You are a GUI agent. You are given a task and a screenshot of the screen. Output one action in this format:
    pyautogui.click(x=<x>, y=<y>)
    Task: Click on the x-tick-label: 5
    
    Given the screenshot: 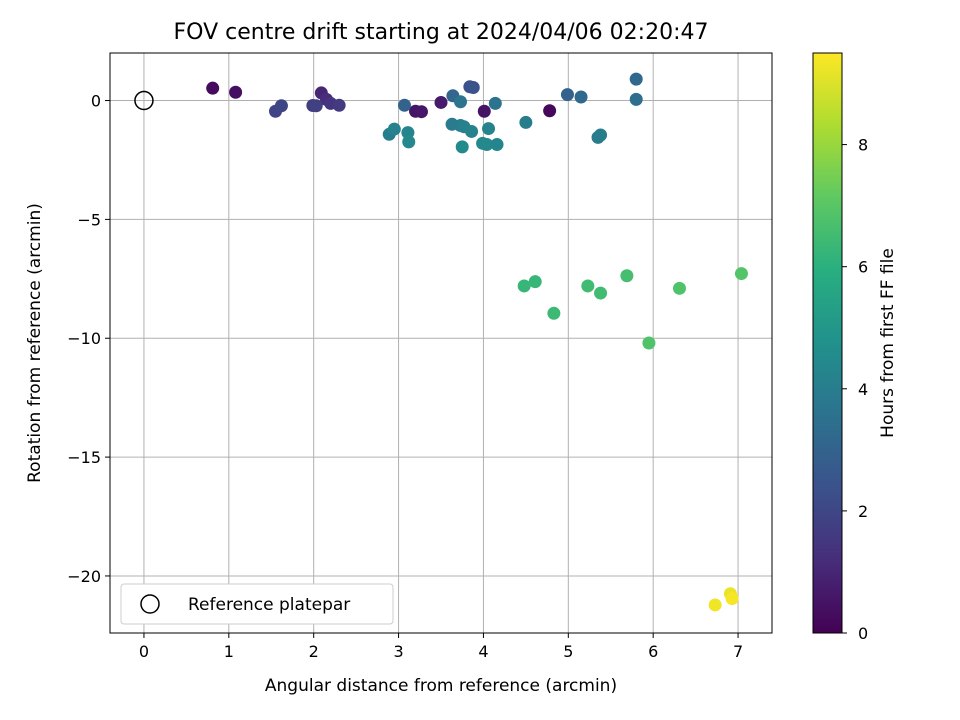 What is the action you would take?
    pyautogui.click(x=568, y=651)
    